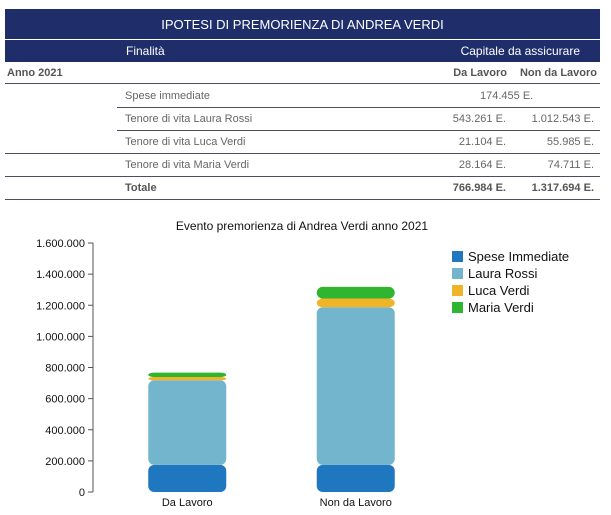 This screenshot has width=611, height=515. What do you see at coordinates (65, 431) in the screenshot?
I see `y-tick-label: 400.000` at bounding box center [65, 431].